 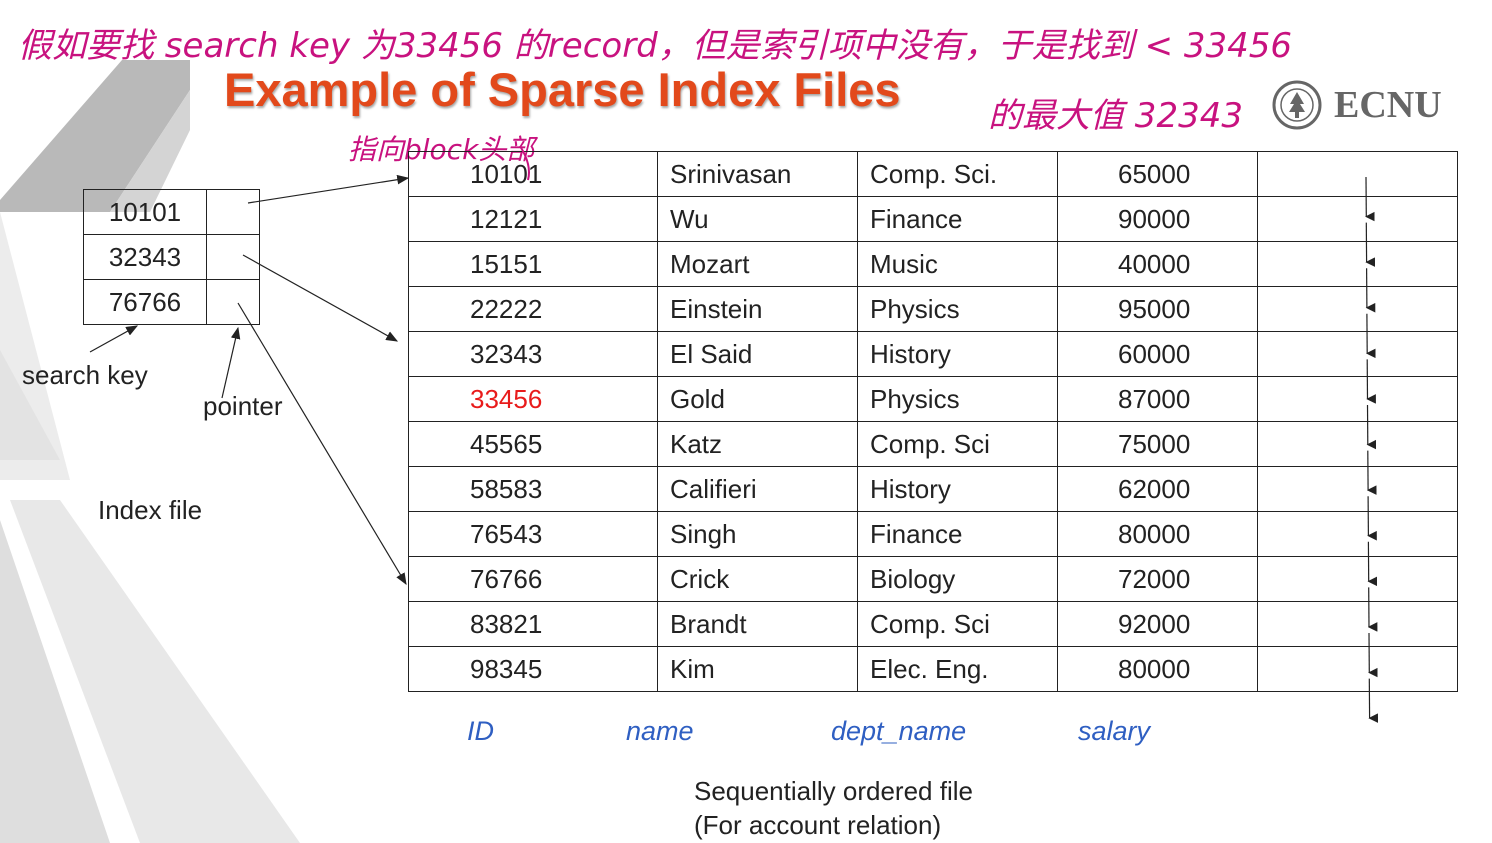 I want to click on data-record-row: 76766 Crick Biology 72000, so click(x=933, y=579).